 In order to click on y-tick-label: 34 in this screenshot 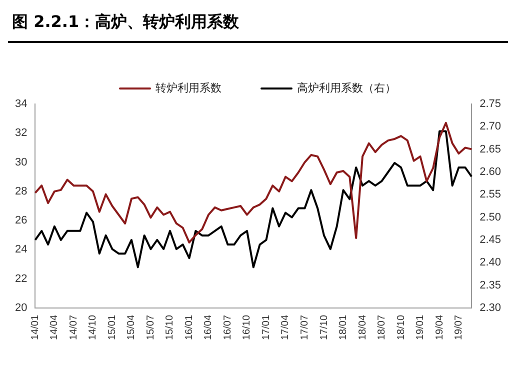, I will do `click(21, 104)`.